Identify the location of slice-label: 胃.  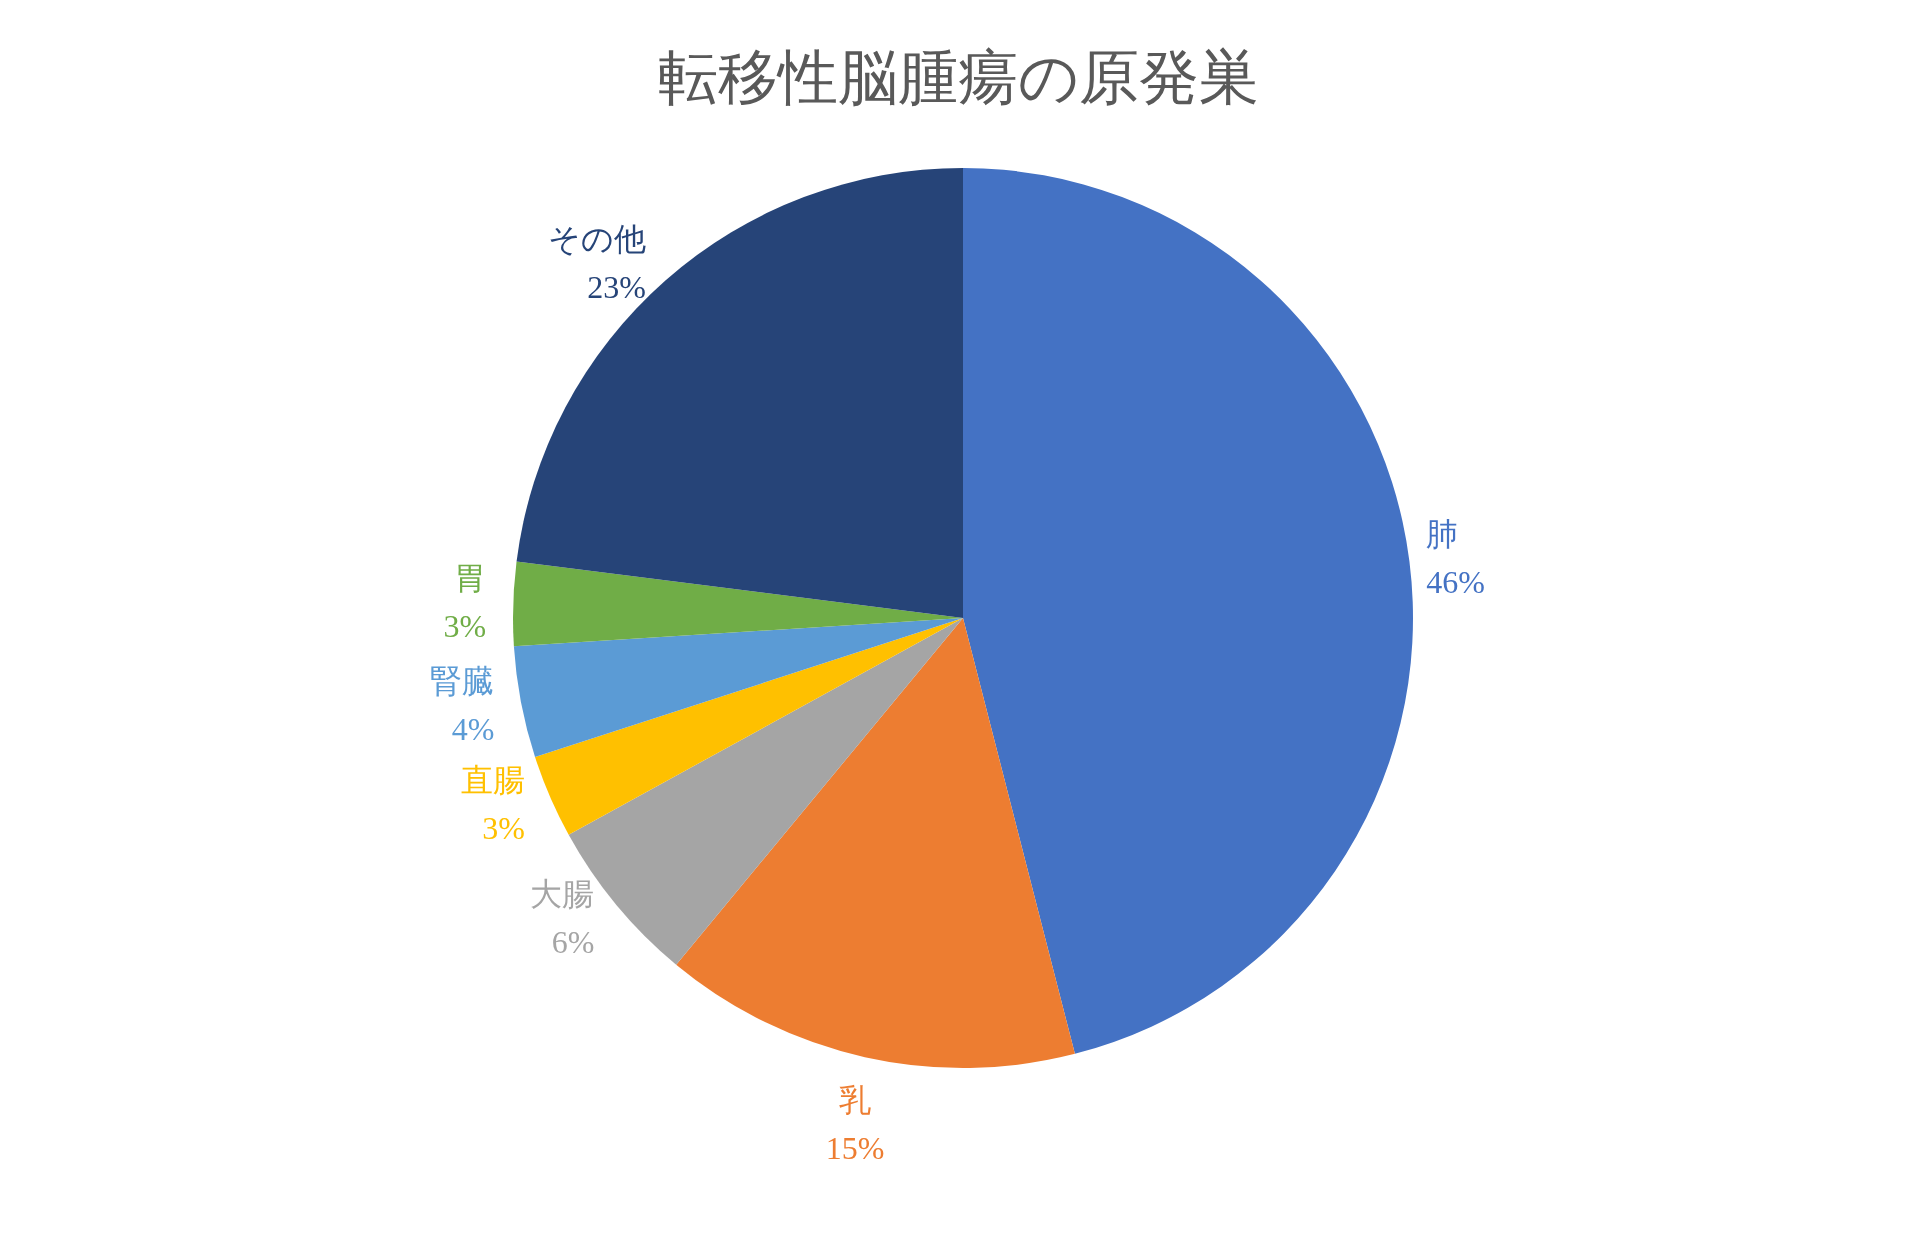
(470, 578).